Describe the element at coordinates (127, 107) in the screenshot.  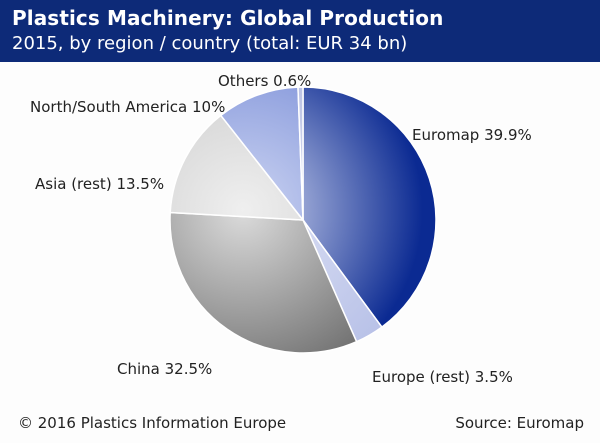
I see `slice-label: North/South America 10%` at that location.